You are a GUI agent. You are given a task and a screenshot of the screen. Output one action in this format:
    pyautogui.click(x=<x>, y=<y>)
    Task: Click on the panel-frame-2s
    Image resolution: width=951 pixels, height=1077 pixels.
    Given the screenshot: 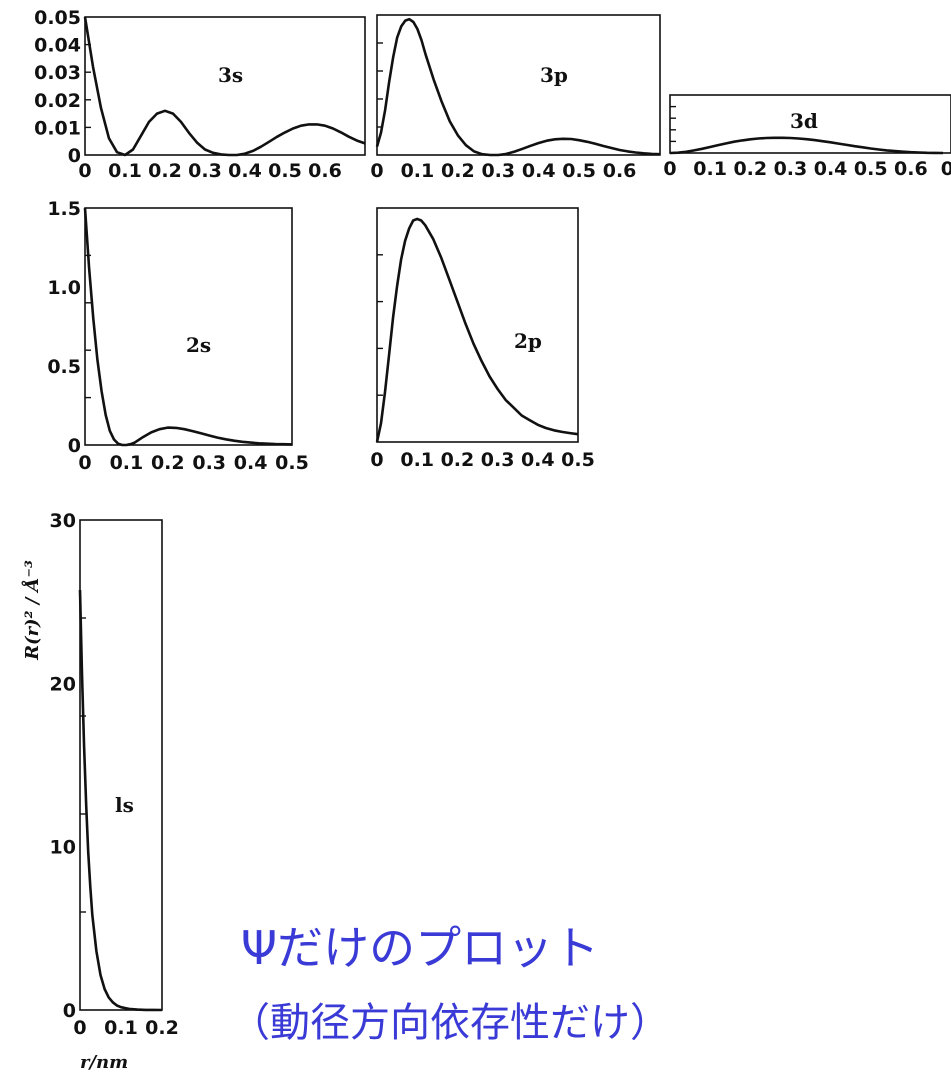 What is the action you would take?
    pyautogui.click(x=188, y=326)
    